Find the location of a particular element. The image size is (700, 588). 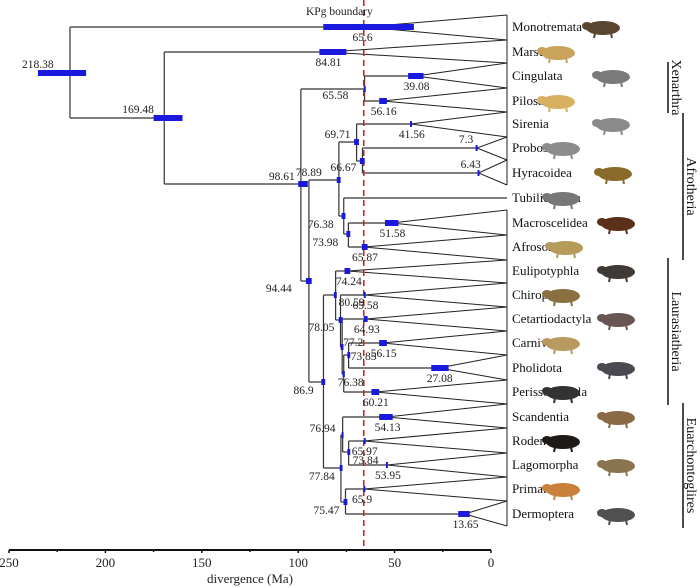

hpd-bar-n9444 is located at coordinates (308, 281).